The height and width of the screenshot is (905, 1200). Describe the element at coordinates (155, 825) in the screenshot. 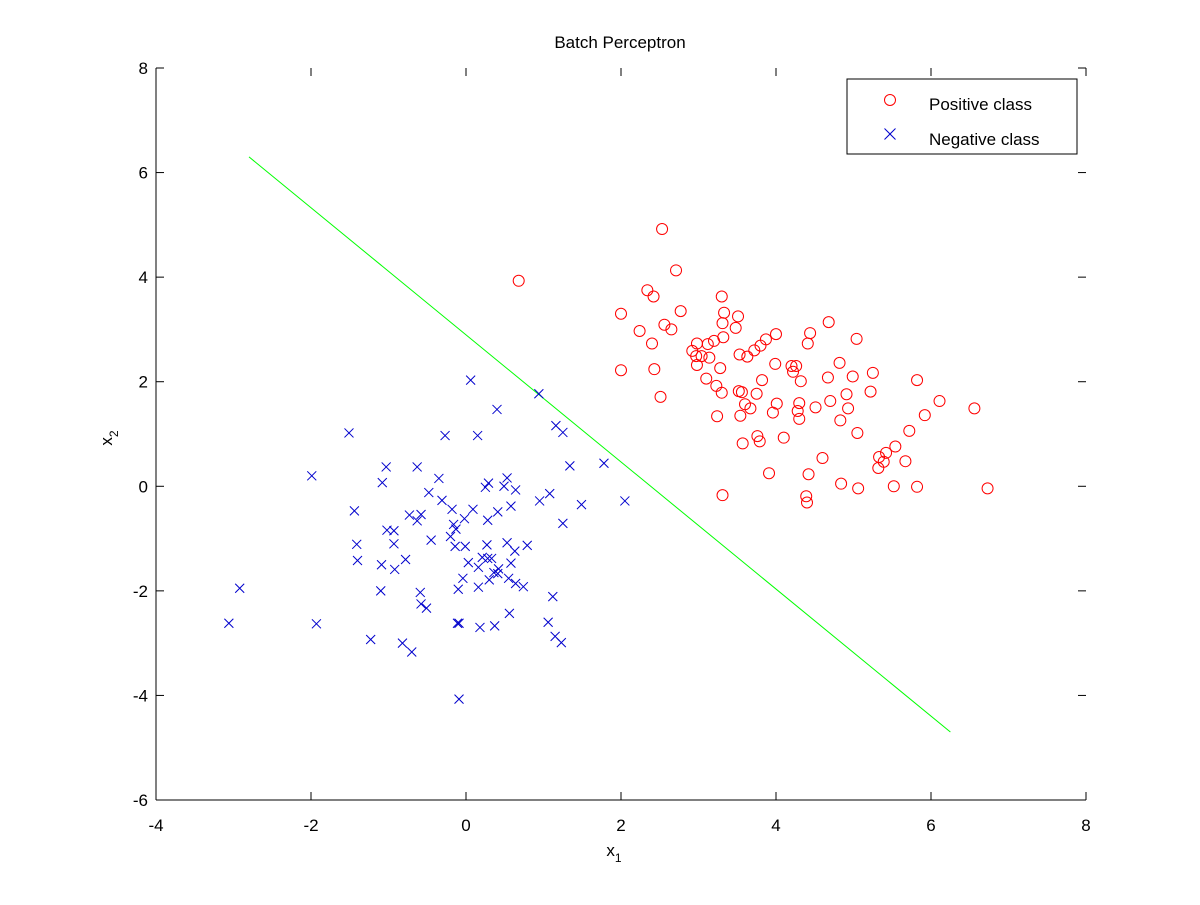

I see `x-tick-label: -4` at that location.